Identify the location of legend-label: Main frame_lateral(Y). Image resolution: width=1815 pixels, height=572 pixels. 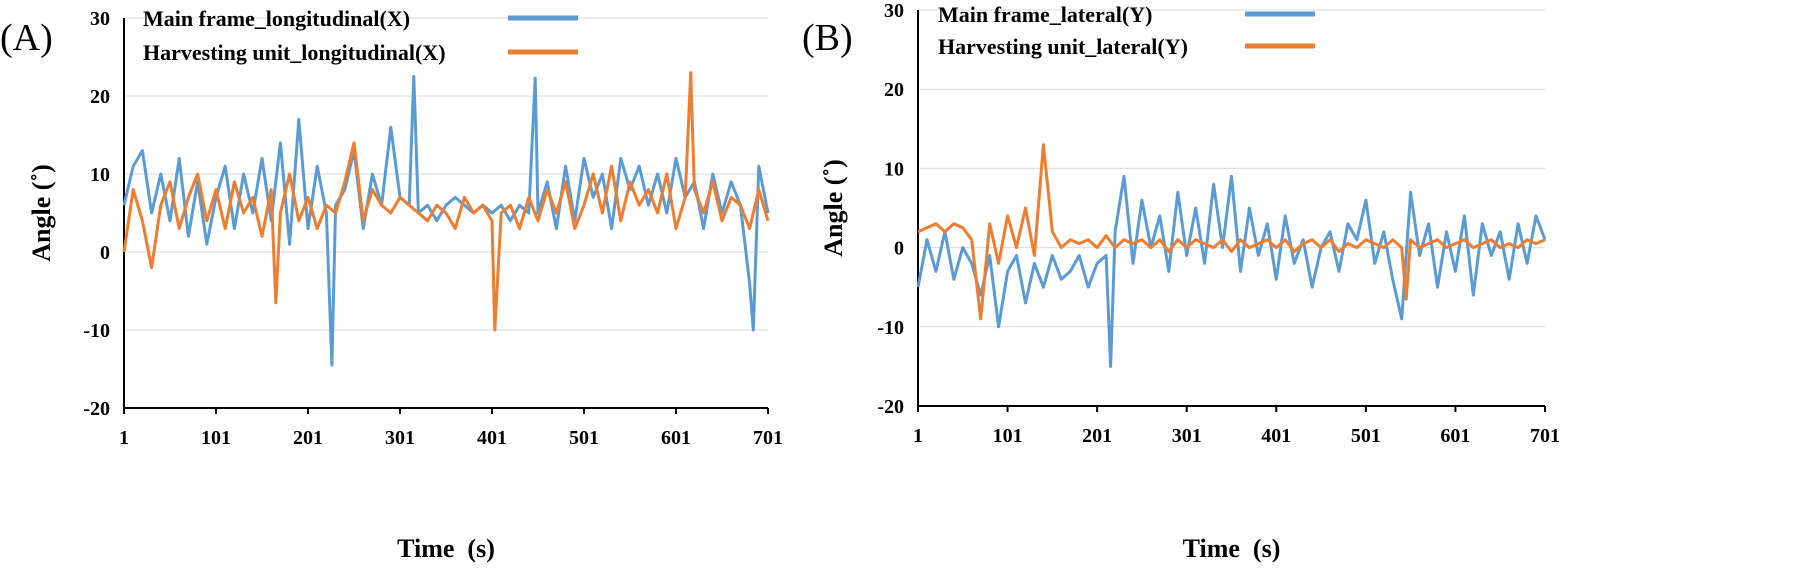
(1045, 14).